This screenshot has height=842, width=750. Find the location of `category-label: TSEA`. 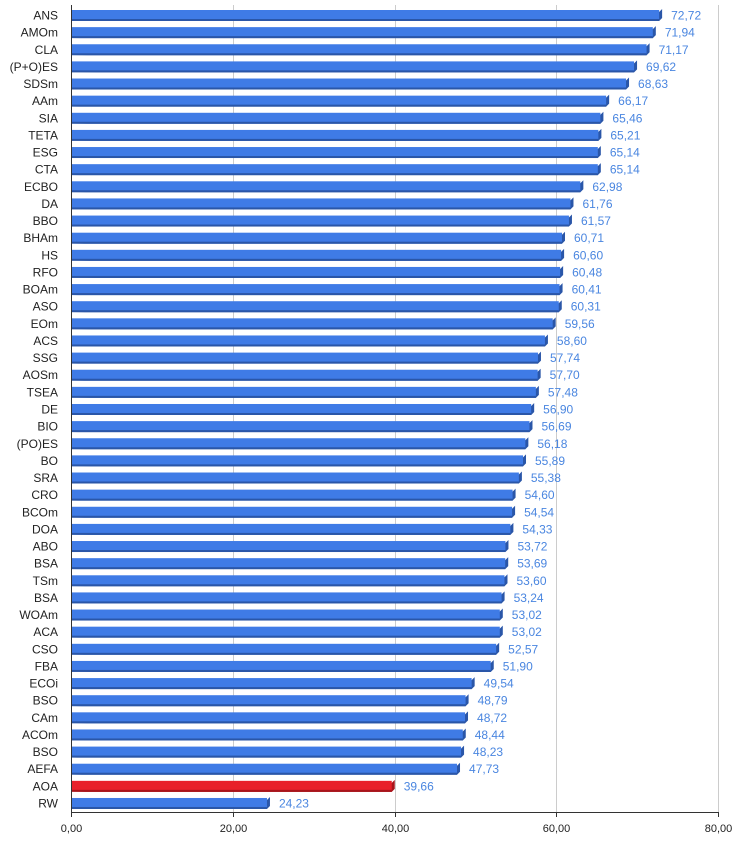

category-label: TSEA is located at coordinates (42, 392).